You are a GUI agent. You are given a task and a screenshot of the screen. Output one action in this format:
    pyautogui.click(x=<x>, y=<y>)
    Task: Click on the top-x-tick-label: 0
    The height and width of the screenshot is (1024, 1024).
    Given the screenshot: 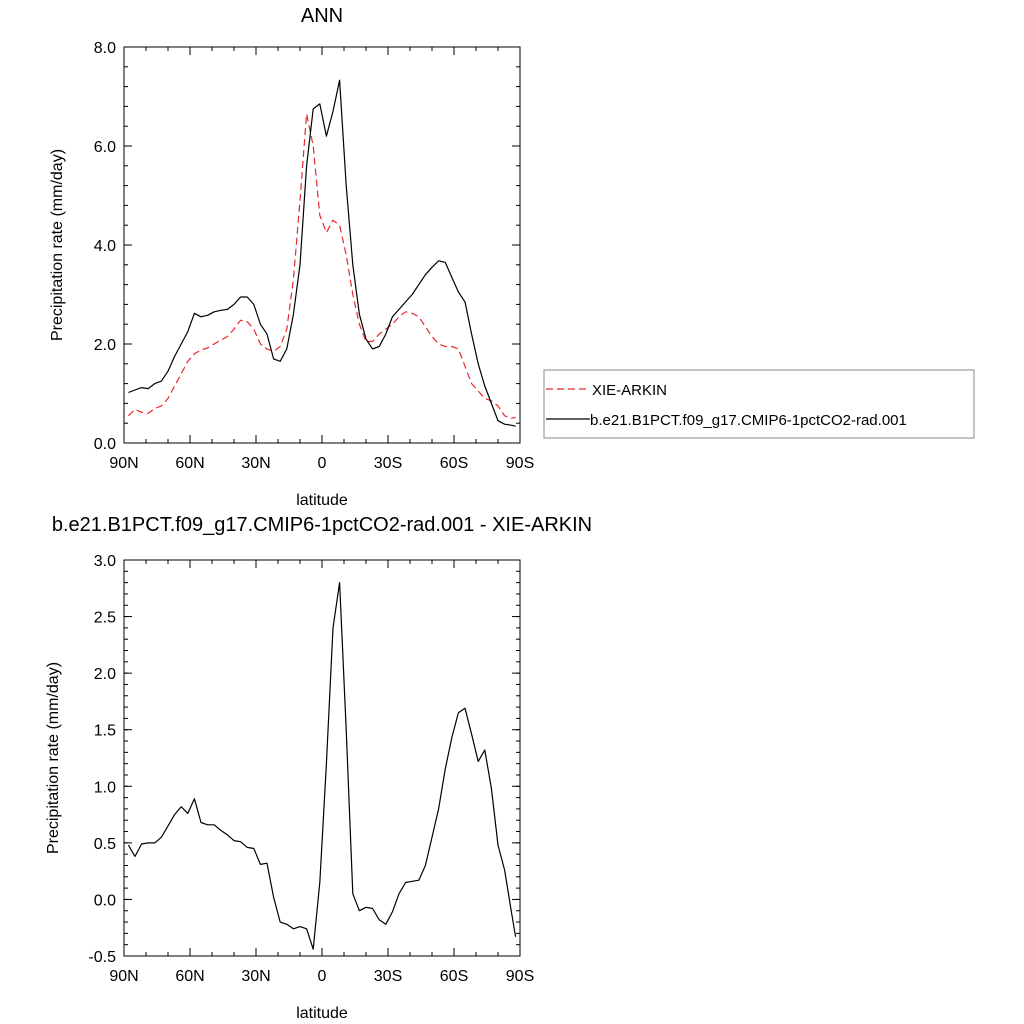 What is the action you would take?
    pyautogui.click(x=322, y=463)
    